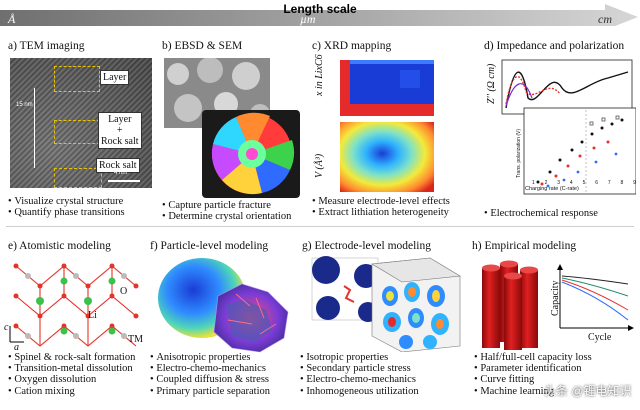 The height and width of the screenshot is (410, 640). I want to click on axis-a: a, so click(16, 347).